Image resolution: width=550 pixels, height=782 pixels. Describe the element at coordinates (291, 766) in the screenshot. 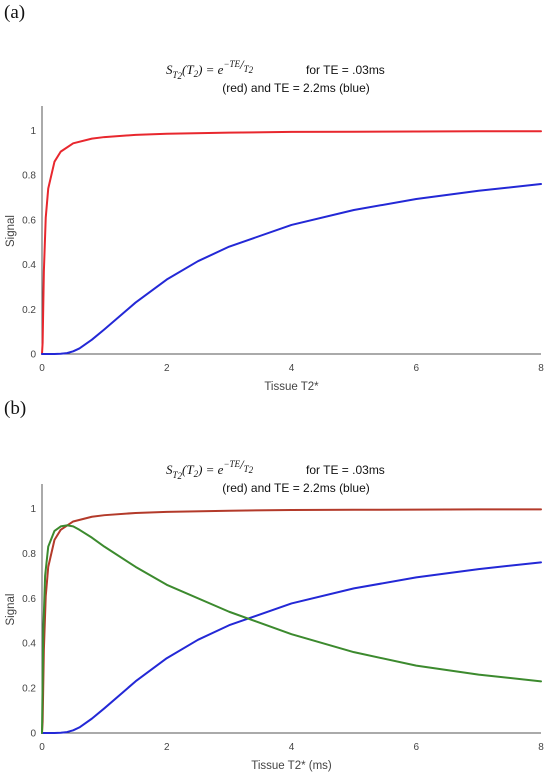

I see `x-axis-title: Tissue T2* (ms)` at that location.